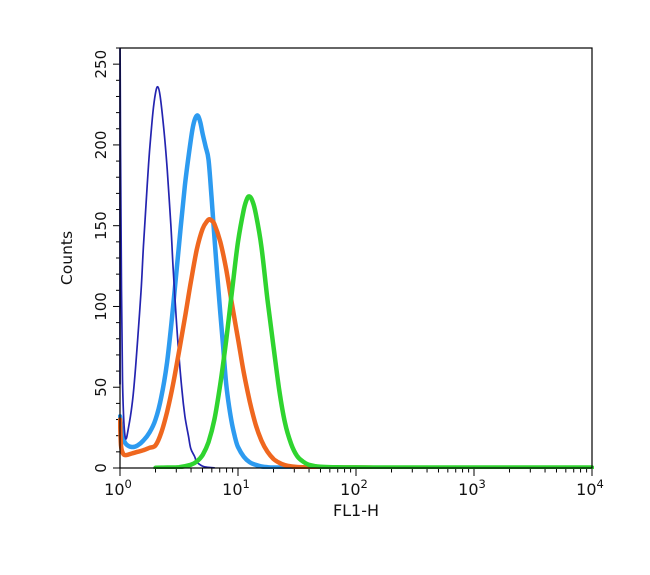 Image resolution: width=650 pixels, height=575 pixels. What do you see at coordinates (101, 225) in the screenshot?
I see `y-tick-label: 150` at bounding box center [101, 225].